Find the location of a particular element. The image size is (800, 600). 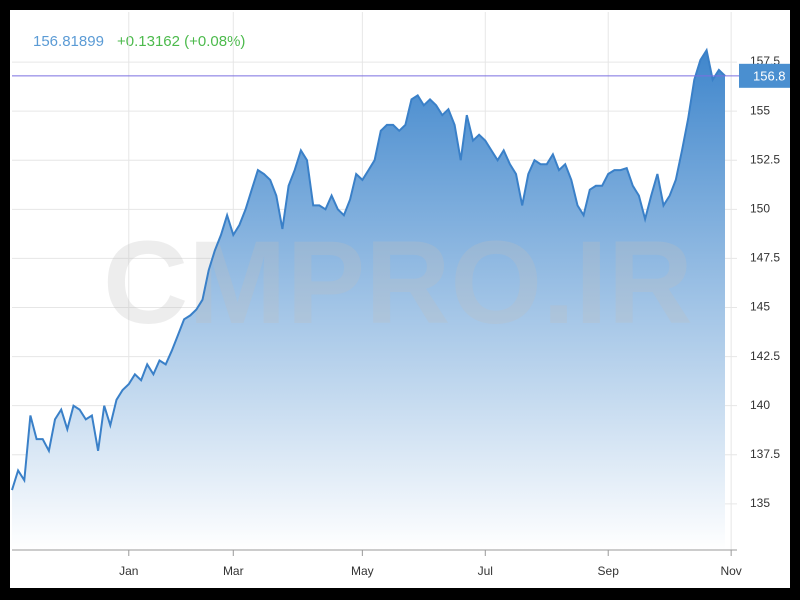

x-tick-label: Mar is located at coordinates (233, 571).